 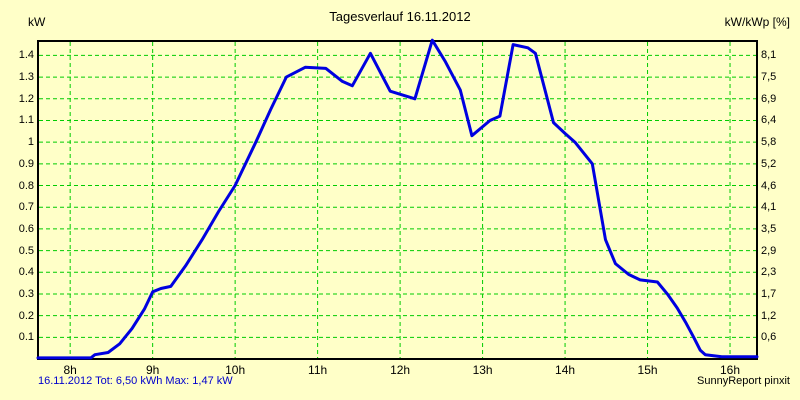 What do you see at coordinates (769, 228) in the screenshot?
I see `right-axis-tick-label: 3,5` at bounding box center [769, 228].